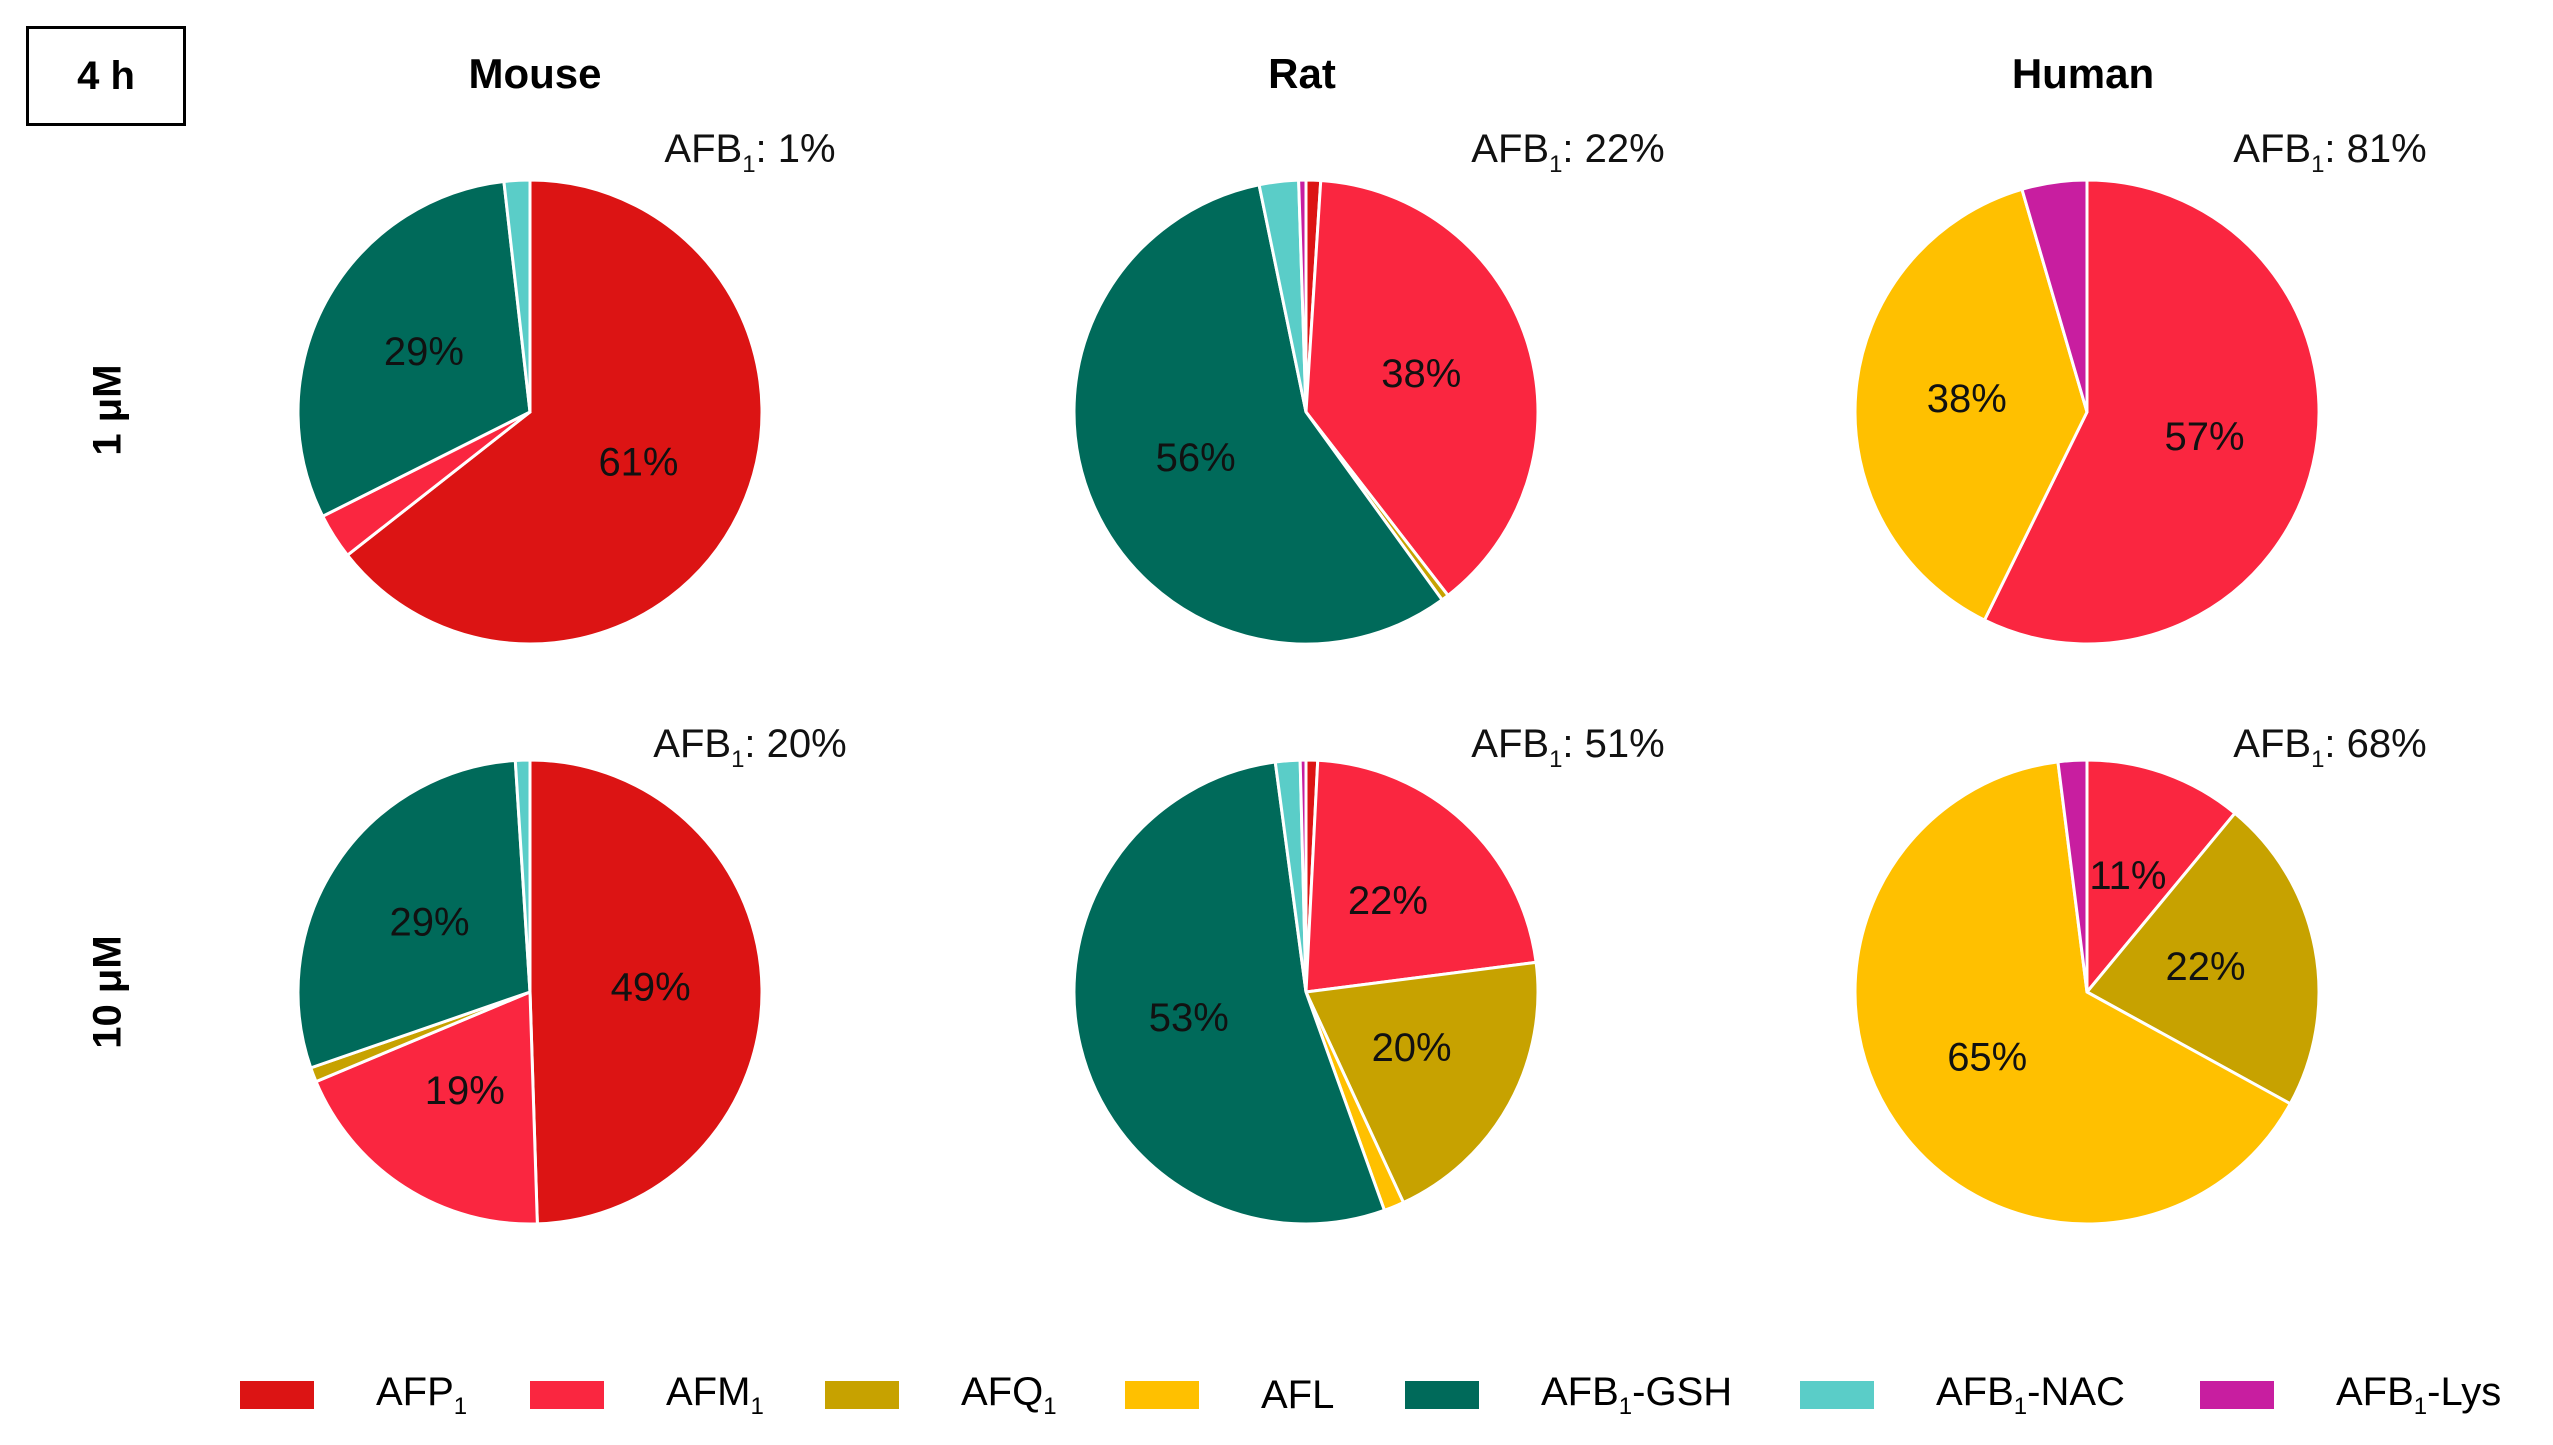 The width and height of the screenshot is (2553, 1445). I want to click on slice-label: 61%, so click(638, 462).